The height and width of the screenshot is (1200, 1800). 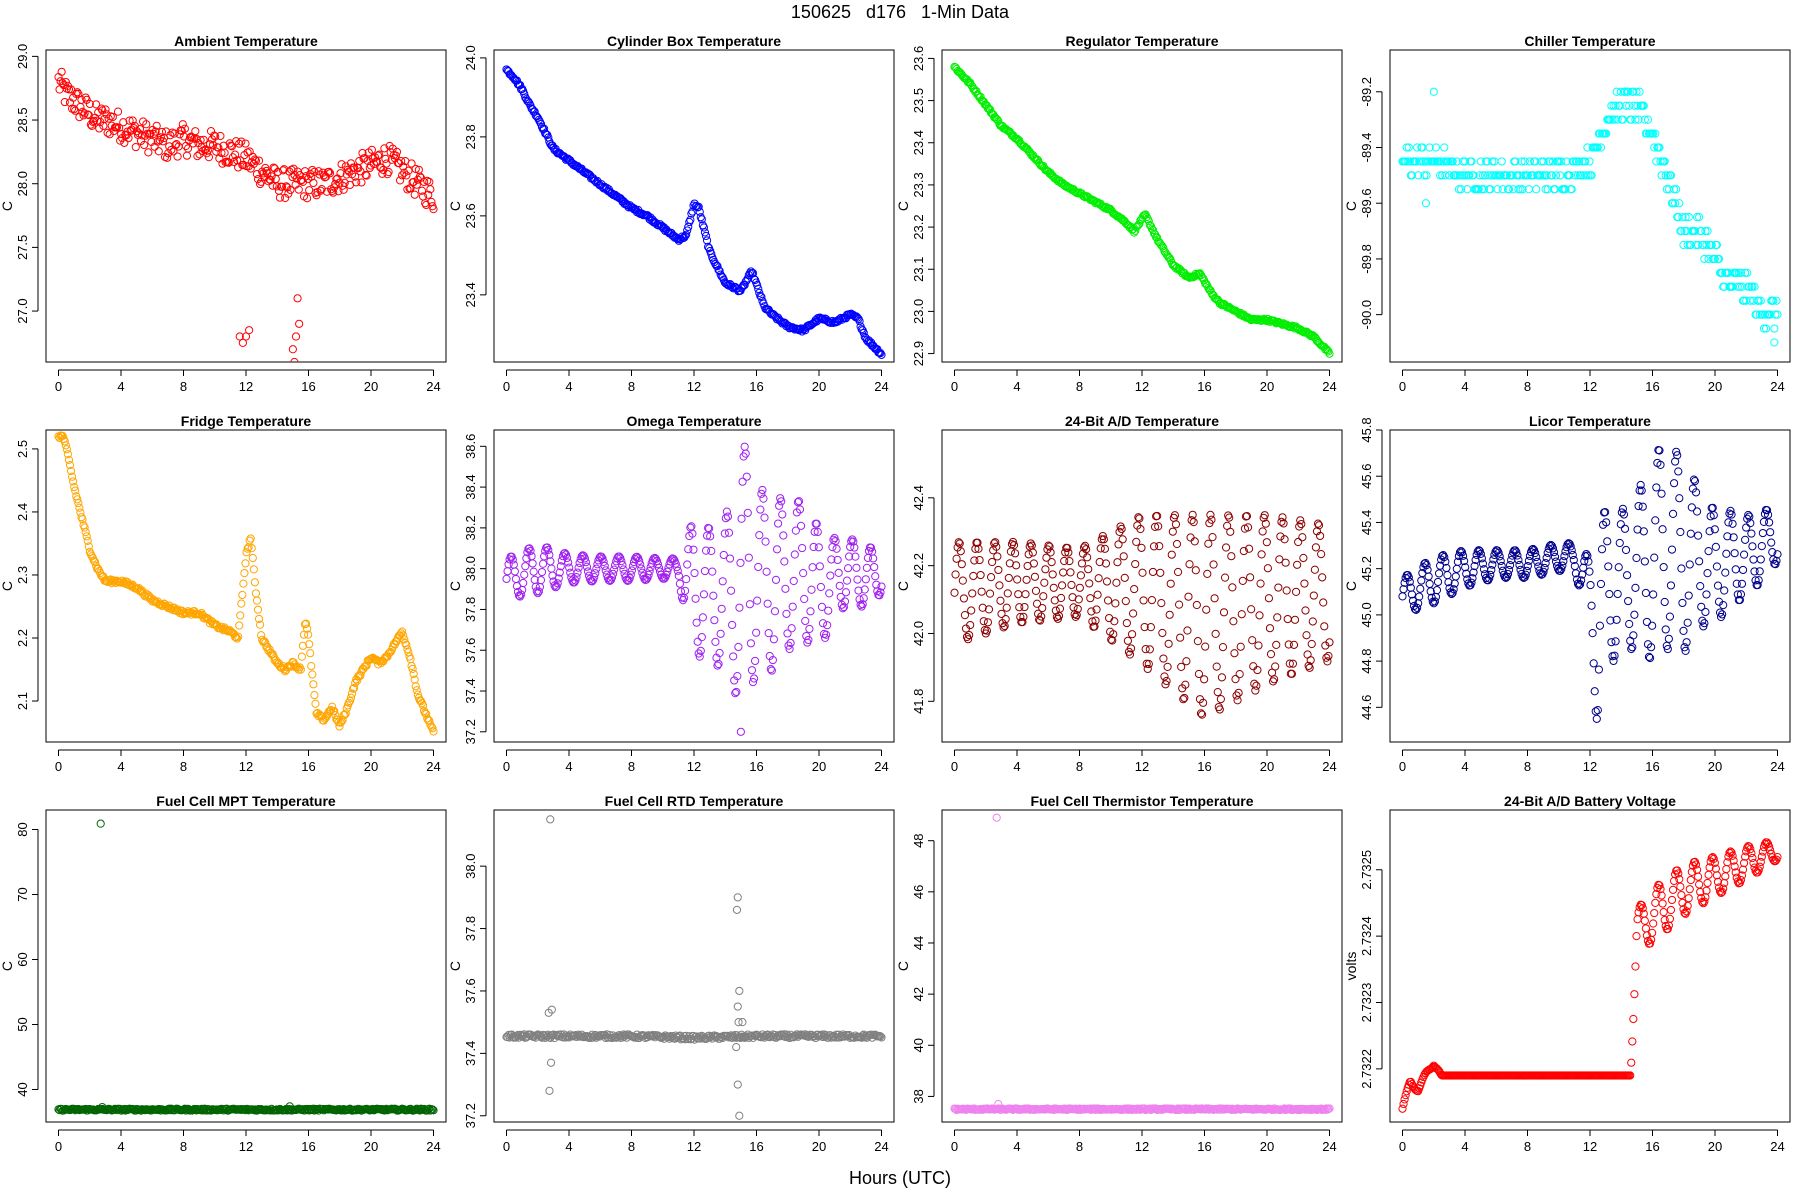 What do you see at coordinates (918, 184) in the screenshot?
I see `y-tick-label: 23.3` at bounding box center [918, 184].